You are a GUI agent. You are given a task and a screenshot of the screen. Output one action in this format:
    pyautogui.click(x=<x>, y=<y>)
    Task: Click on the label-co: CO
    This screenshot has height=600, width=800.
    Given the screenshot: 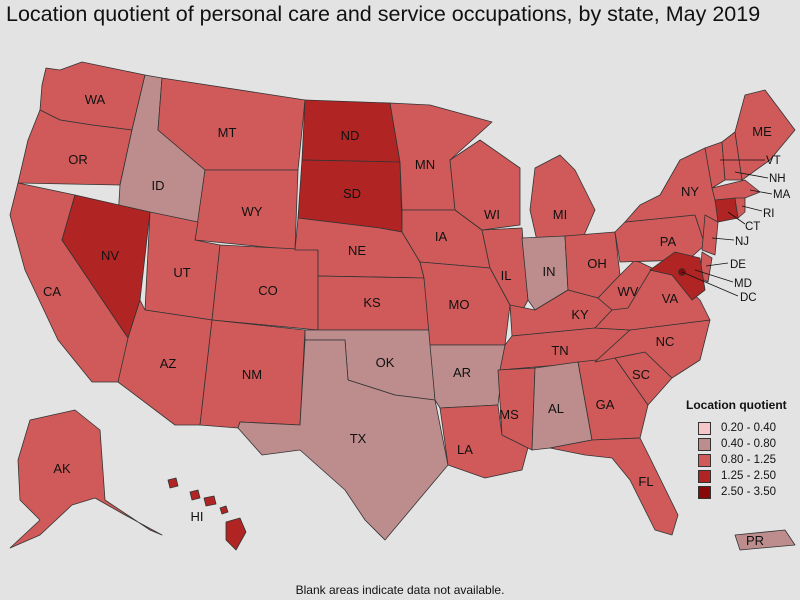 What is the action you would take?
    pyautogui.click(x=268, y=290)
    